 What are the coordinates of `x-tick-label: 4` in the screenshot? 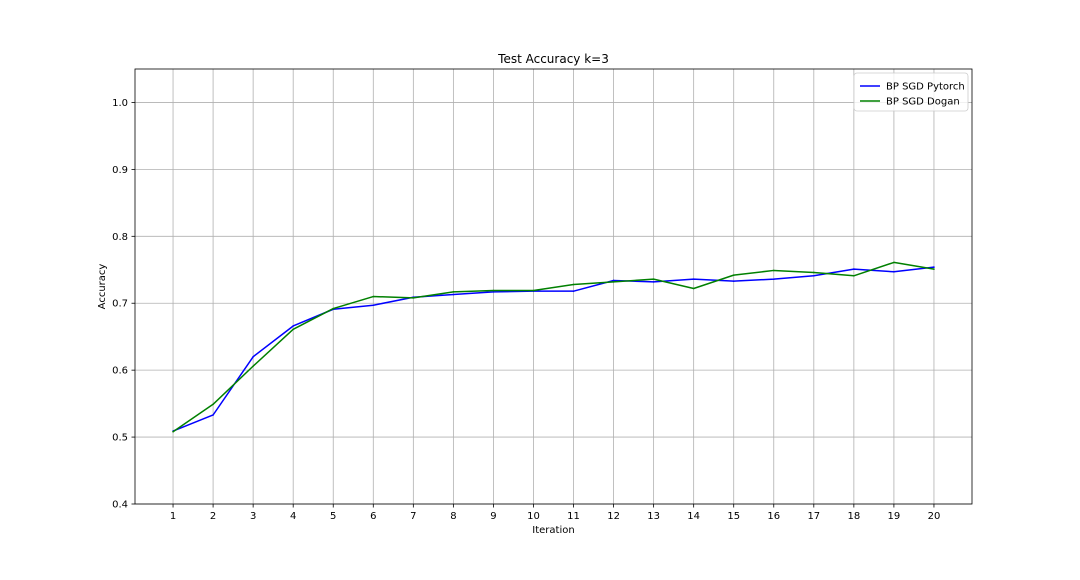 It's located at (293, 516).